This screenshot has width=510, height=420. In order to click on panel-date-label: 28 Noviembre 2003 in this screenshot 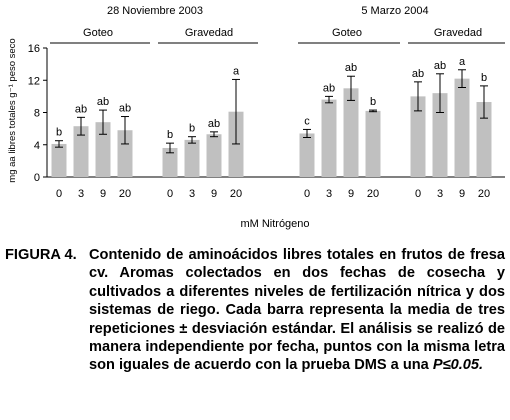, I will do `click(155, 11)`.